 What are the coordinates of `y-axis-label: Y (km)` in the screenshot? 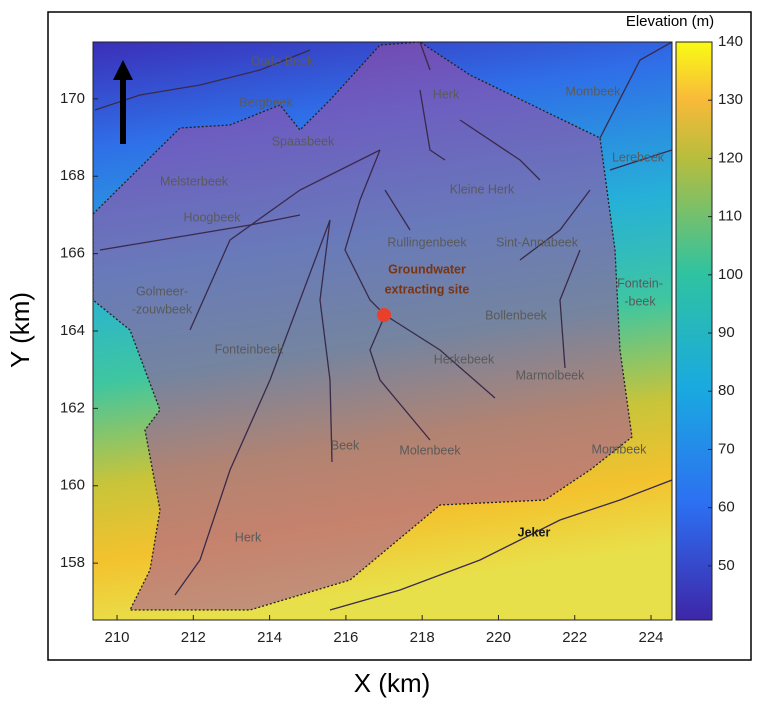 It's located at (20, 330).